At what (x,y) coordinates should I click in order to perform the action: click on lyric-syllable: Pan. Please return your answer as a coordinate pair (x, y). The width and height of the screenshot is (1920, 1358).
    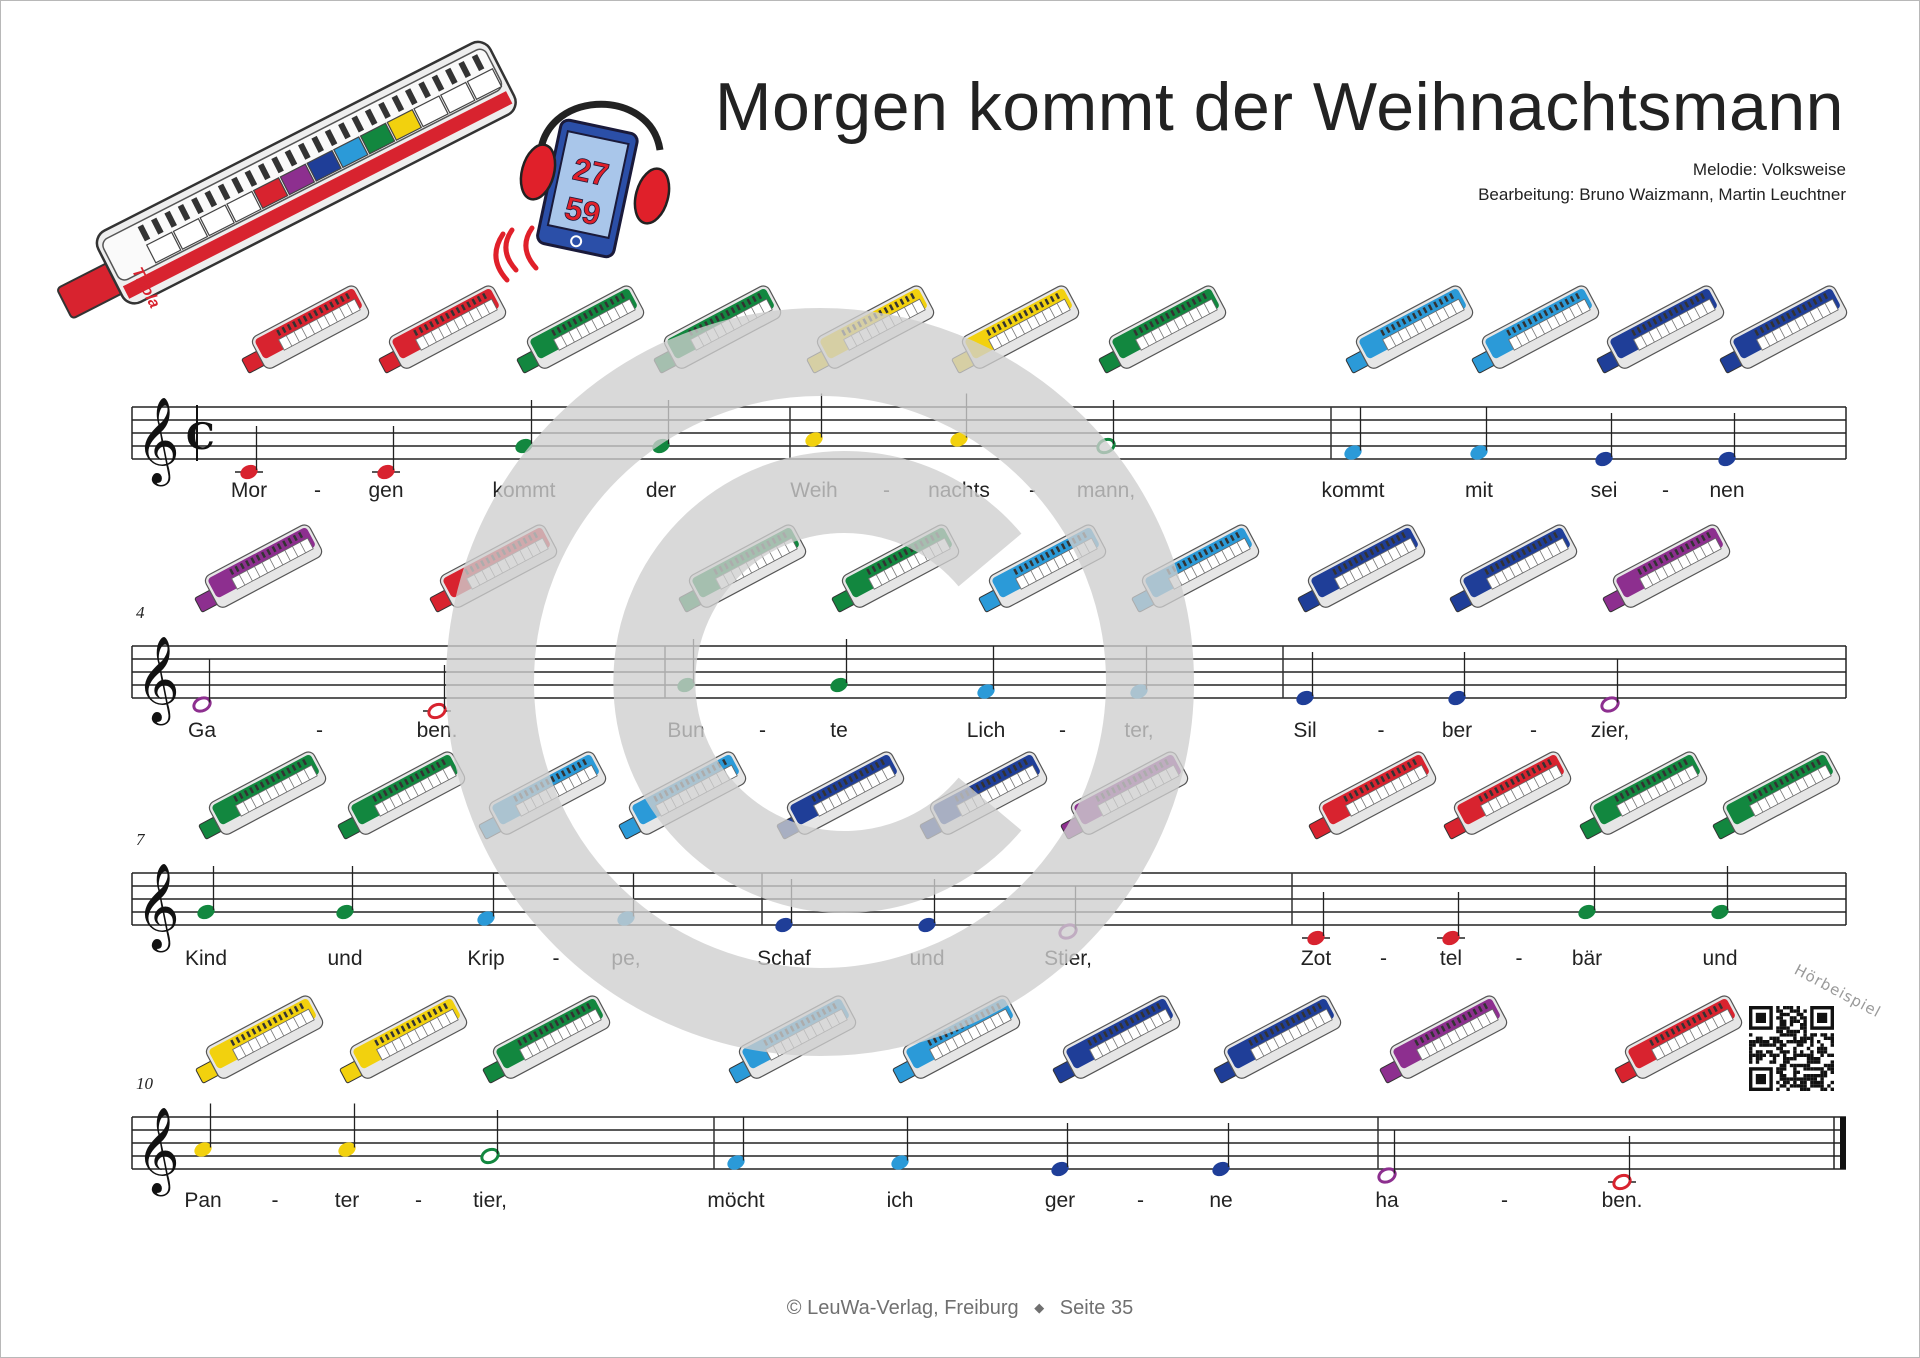
    Looking at the image, I should click on (202, 1200).